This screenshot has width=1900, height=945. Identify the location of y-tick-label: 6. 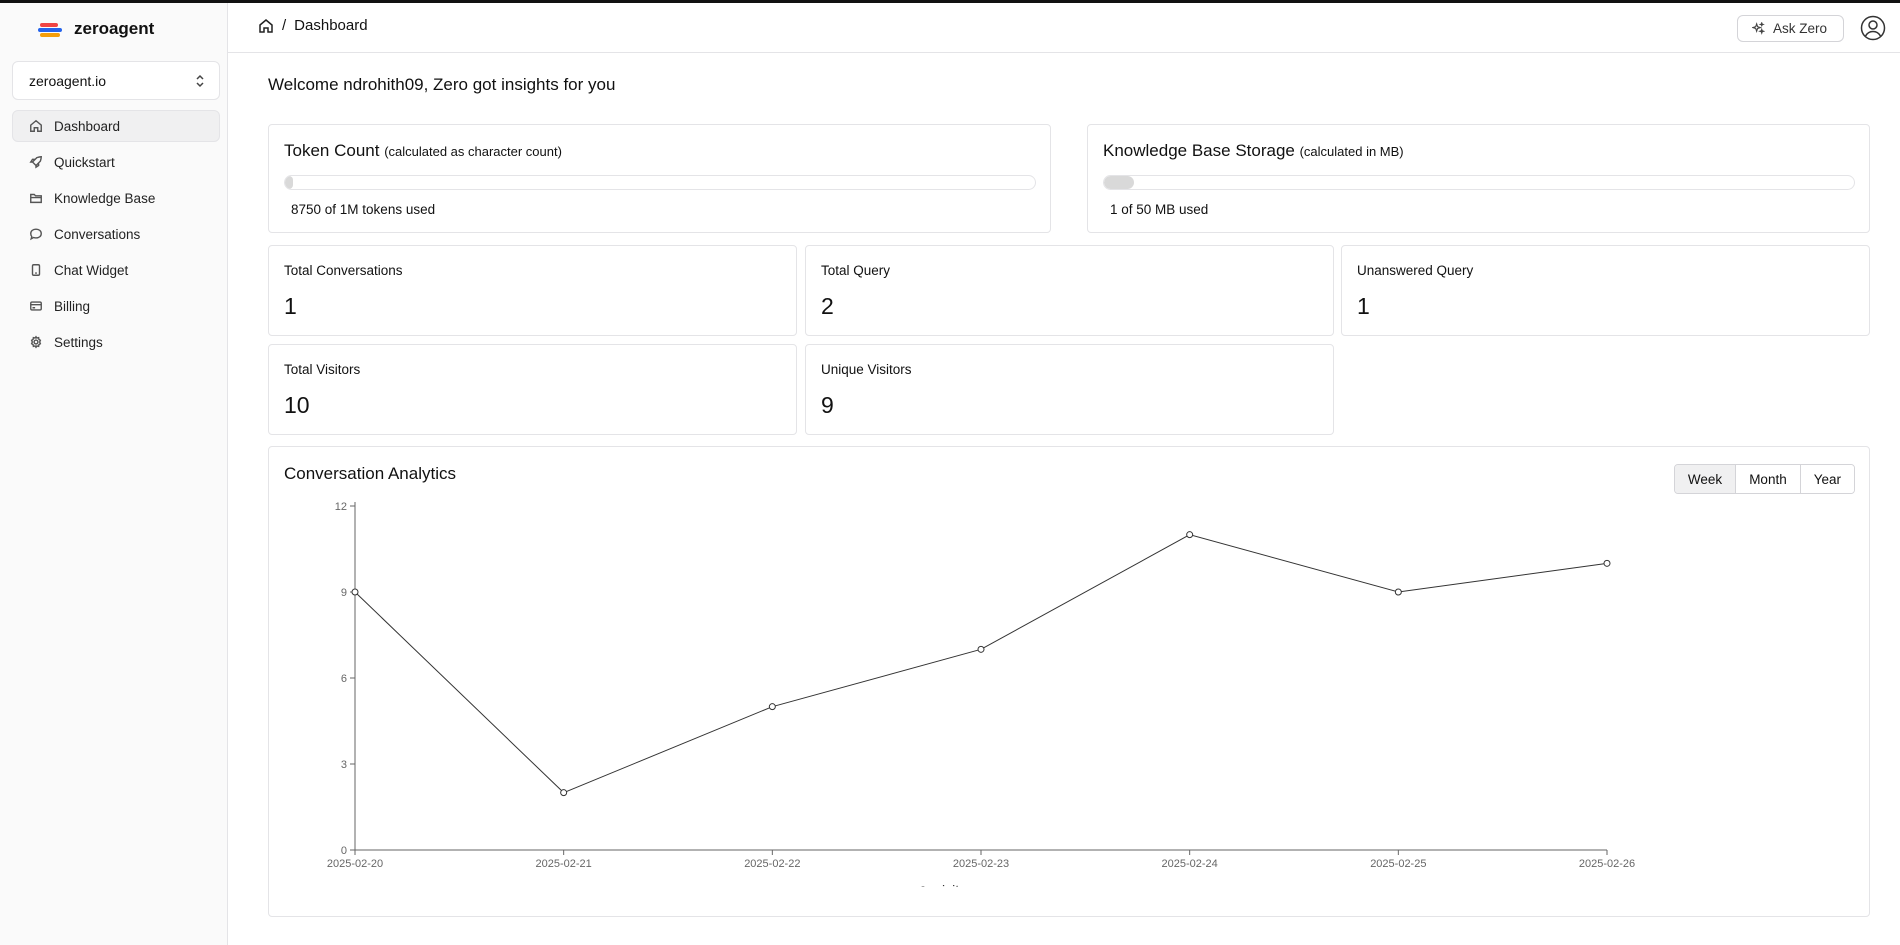
(344, 679).